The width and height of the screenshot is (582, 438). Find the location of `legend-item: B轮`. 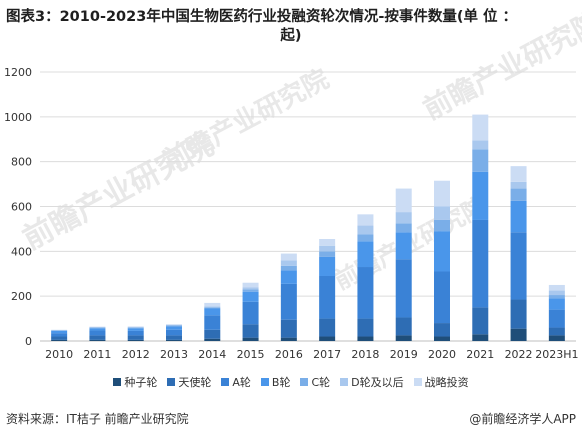

legend-item: B轮 is located at coordinates (275, 382).